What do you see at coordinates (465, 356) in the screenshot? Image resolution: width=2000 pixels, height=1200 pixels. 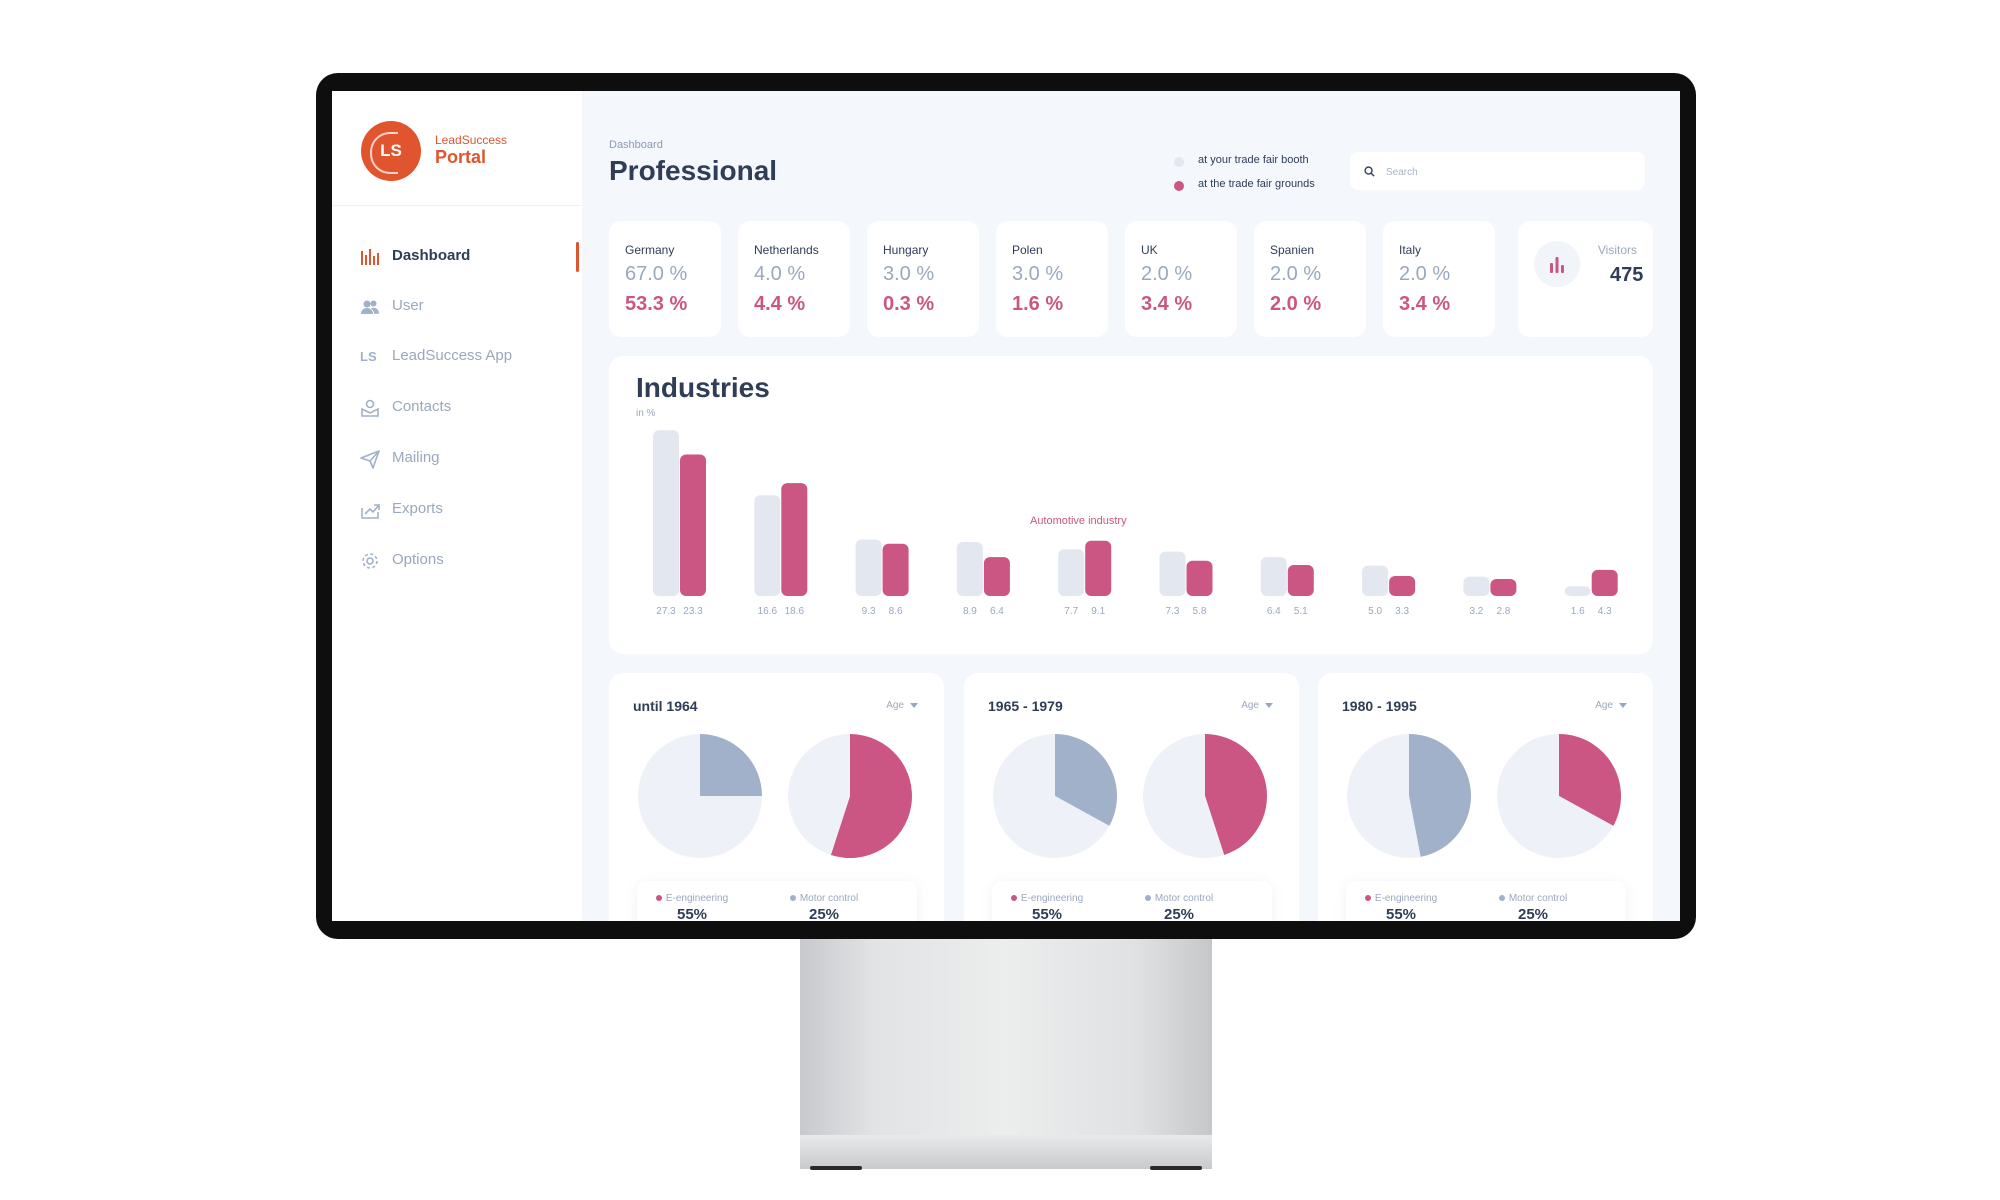 I see `sidebar-item-leadsuccess-app: LS LeadSuccess App` at bounding box center [465, 356].